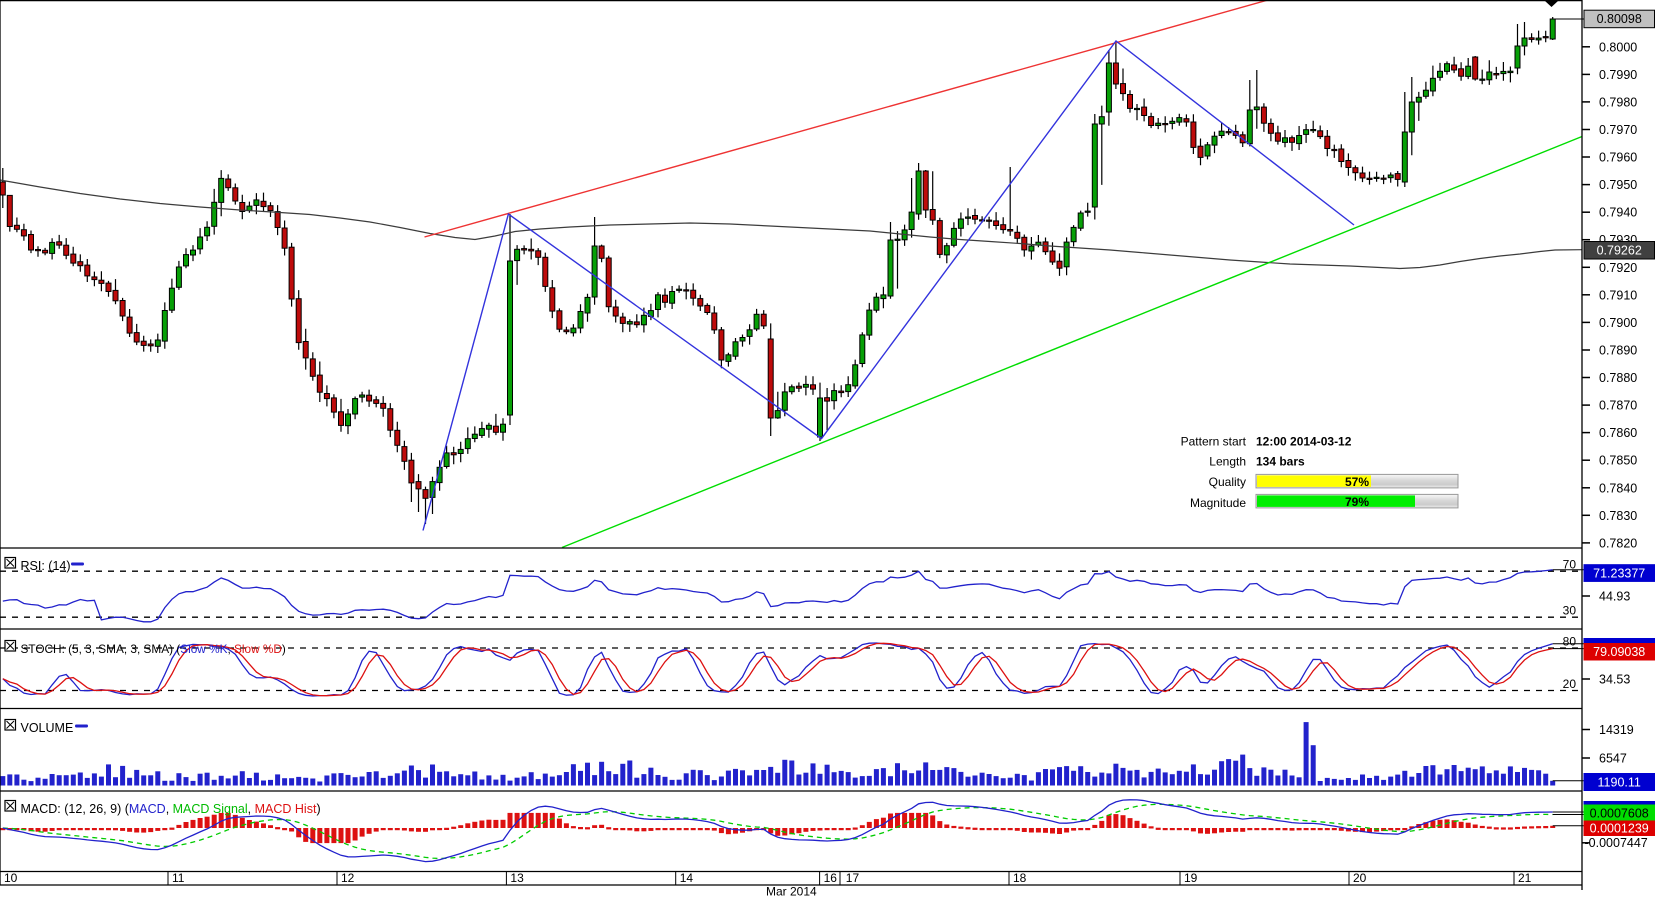  Describe the element at coordinates (1618, 351) in the screenshot. I see `svg-text: 0.7890` at that location.